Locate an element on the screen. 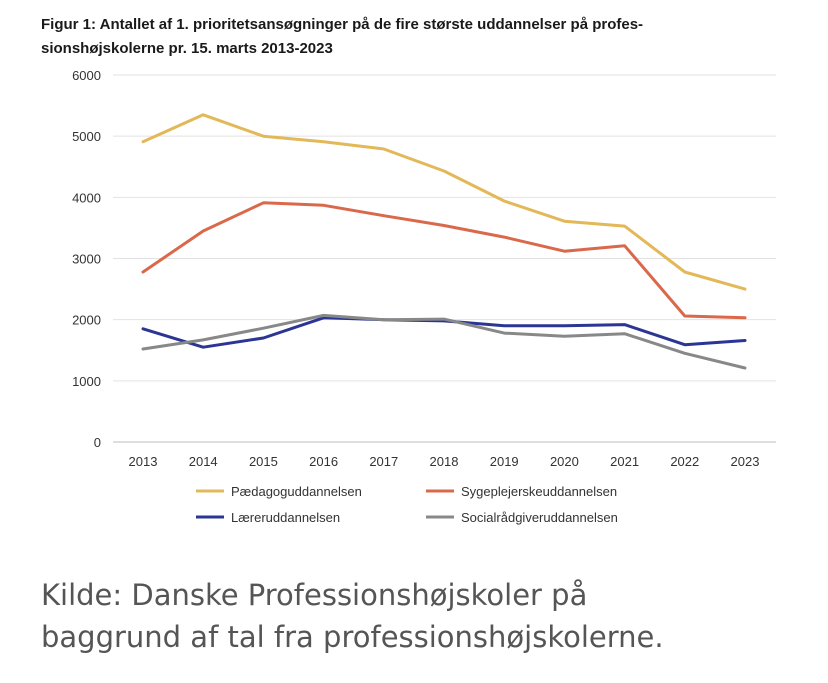 The image size is (828, 683). y-axis: 0 1000 2000 3000 4000 5000 6000 is located at coordinates (86, 259).